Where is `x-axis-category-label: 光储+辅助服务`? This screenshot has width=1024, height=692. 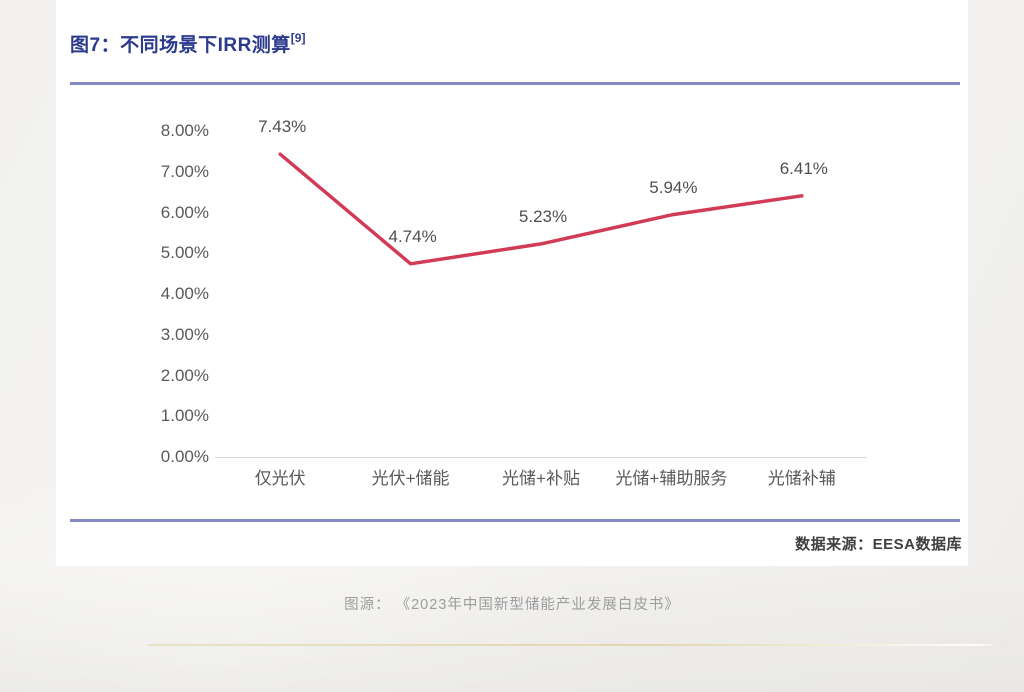
x-axis-category-label: 光储+辅助服务 is located at coordinates (671, 478).